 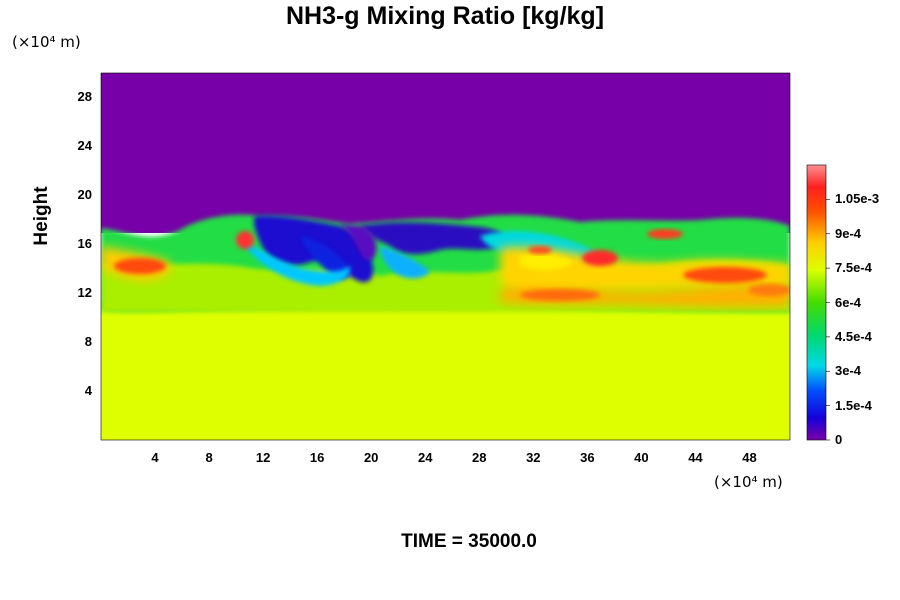 I want to click on x-tick-label: 8, so click(x=209, y=457).